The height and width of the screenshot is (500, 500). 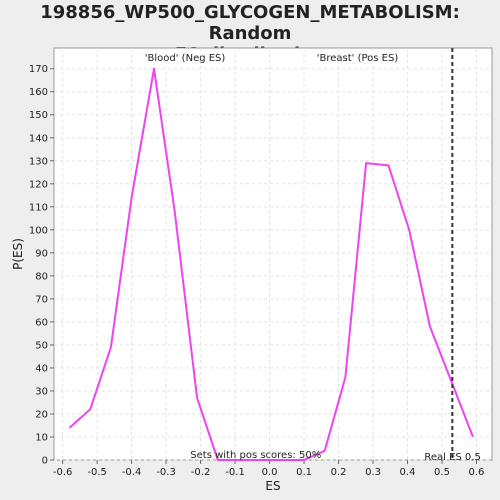 I want to click on y-tick-label: 70, so click(x=41, y=299).